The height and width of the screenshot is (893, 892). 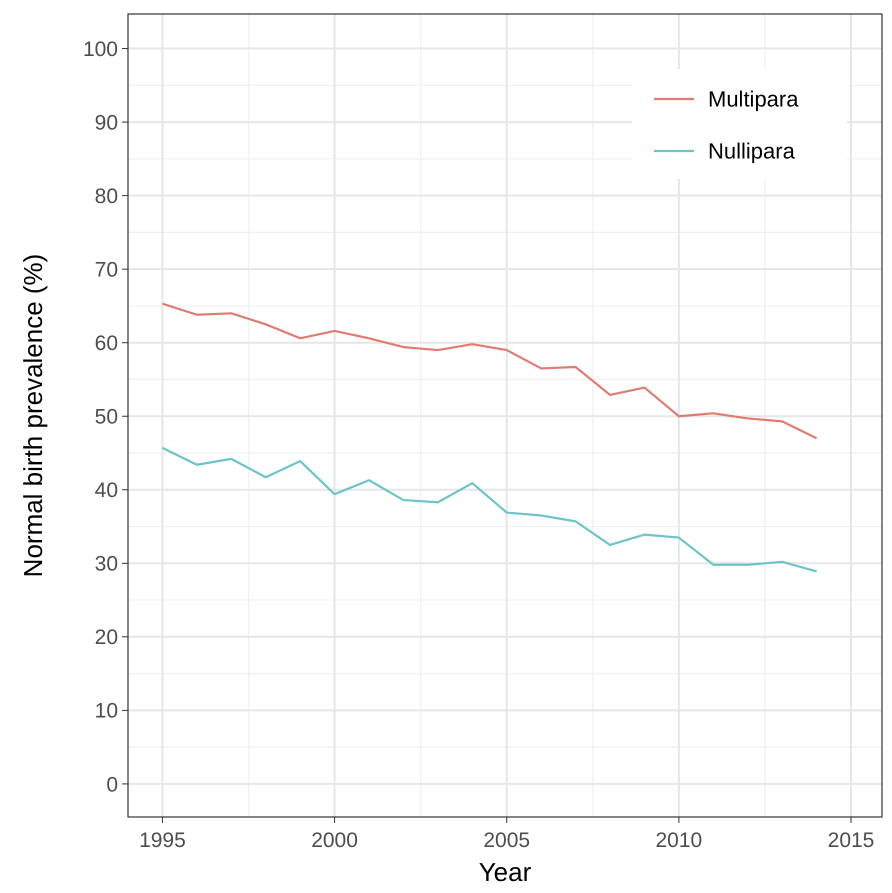 I want to click on y-tick-label: 60, so click(x=106, y=344).